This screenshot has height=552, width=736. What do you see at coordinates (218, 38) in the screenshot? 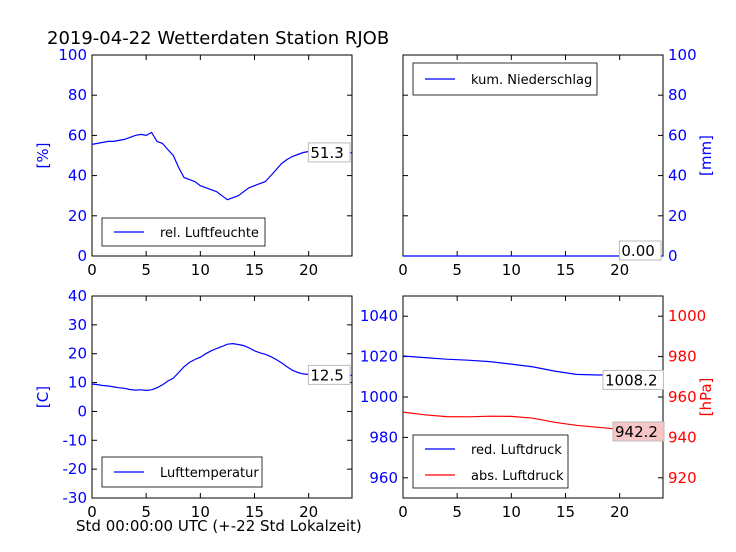
I see `figure-title: 2019-04-22 Wetterdaten Station RJOB` at bounding box center [218, 38].